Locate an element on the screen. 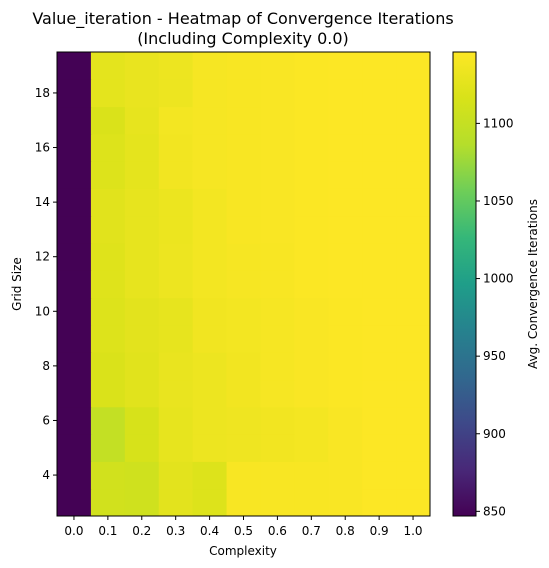  x-axis-label: Complexity is located at coordinates (243, 551).